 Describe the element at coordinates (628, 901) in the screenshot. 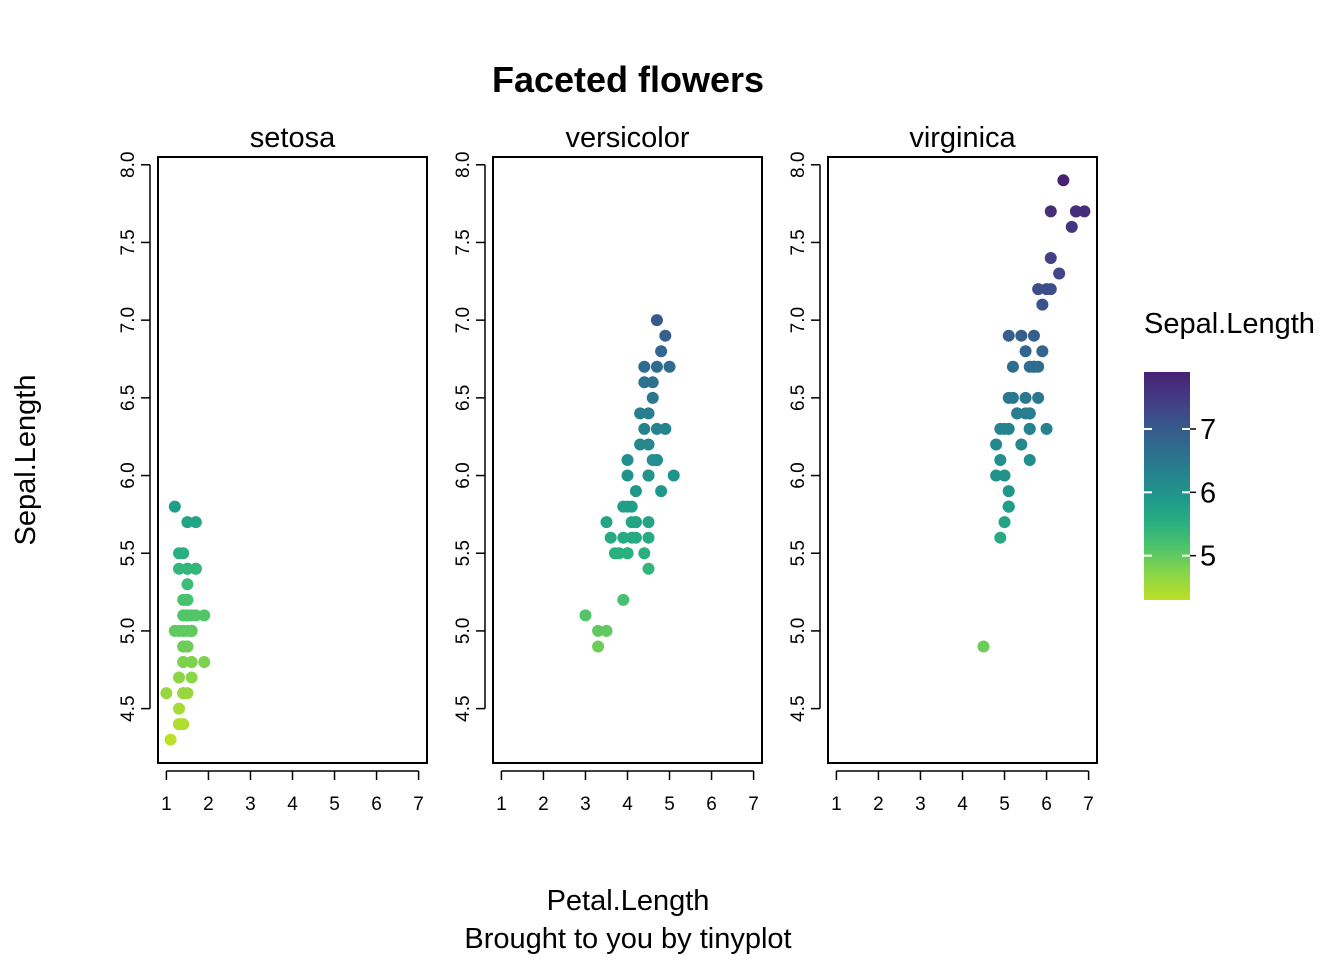

I see `x-axis-title: Petal.Length` at that location.